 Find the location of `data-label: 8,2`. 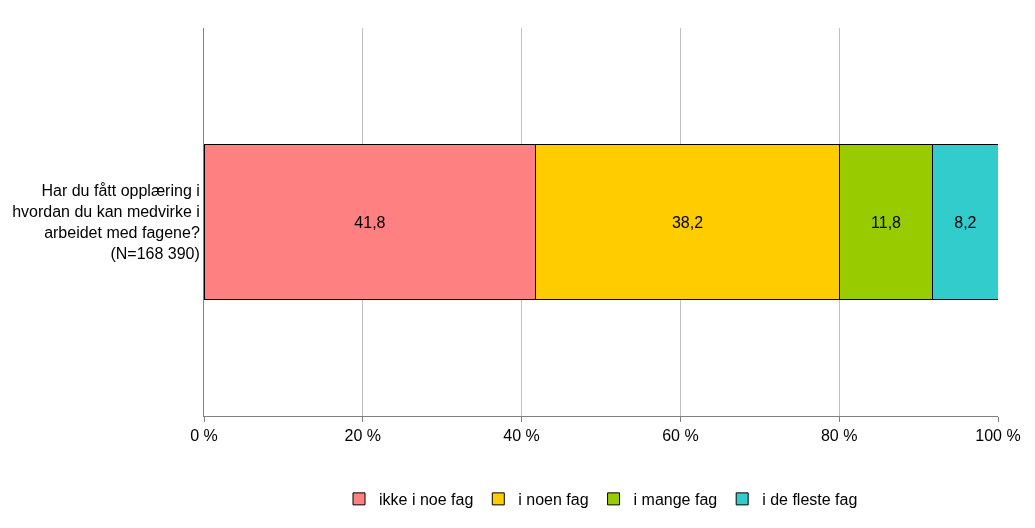

data-label: 8,2 is located at coordinates (965, 222).